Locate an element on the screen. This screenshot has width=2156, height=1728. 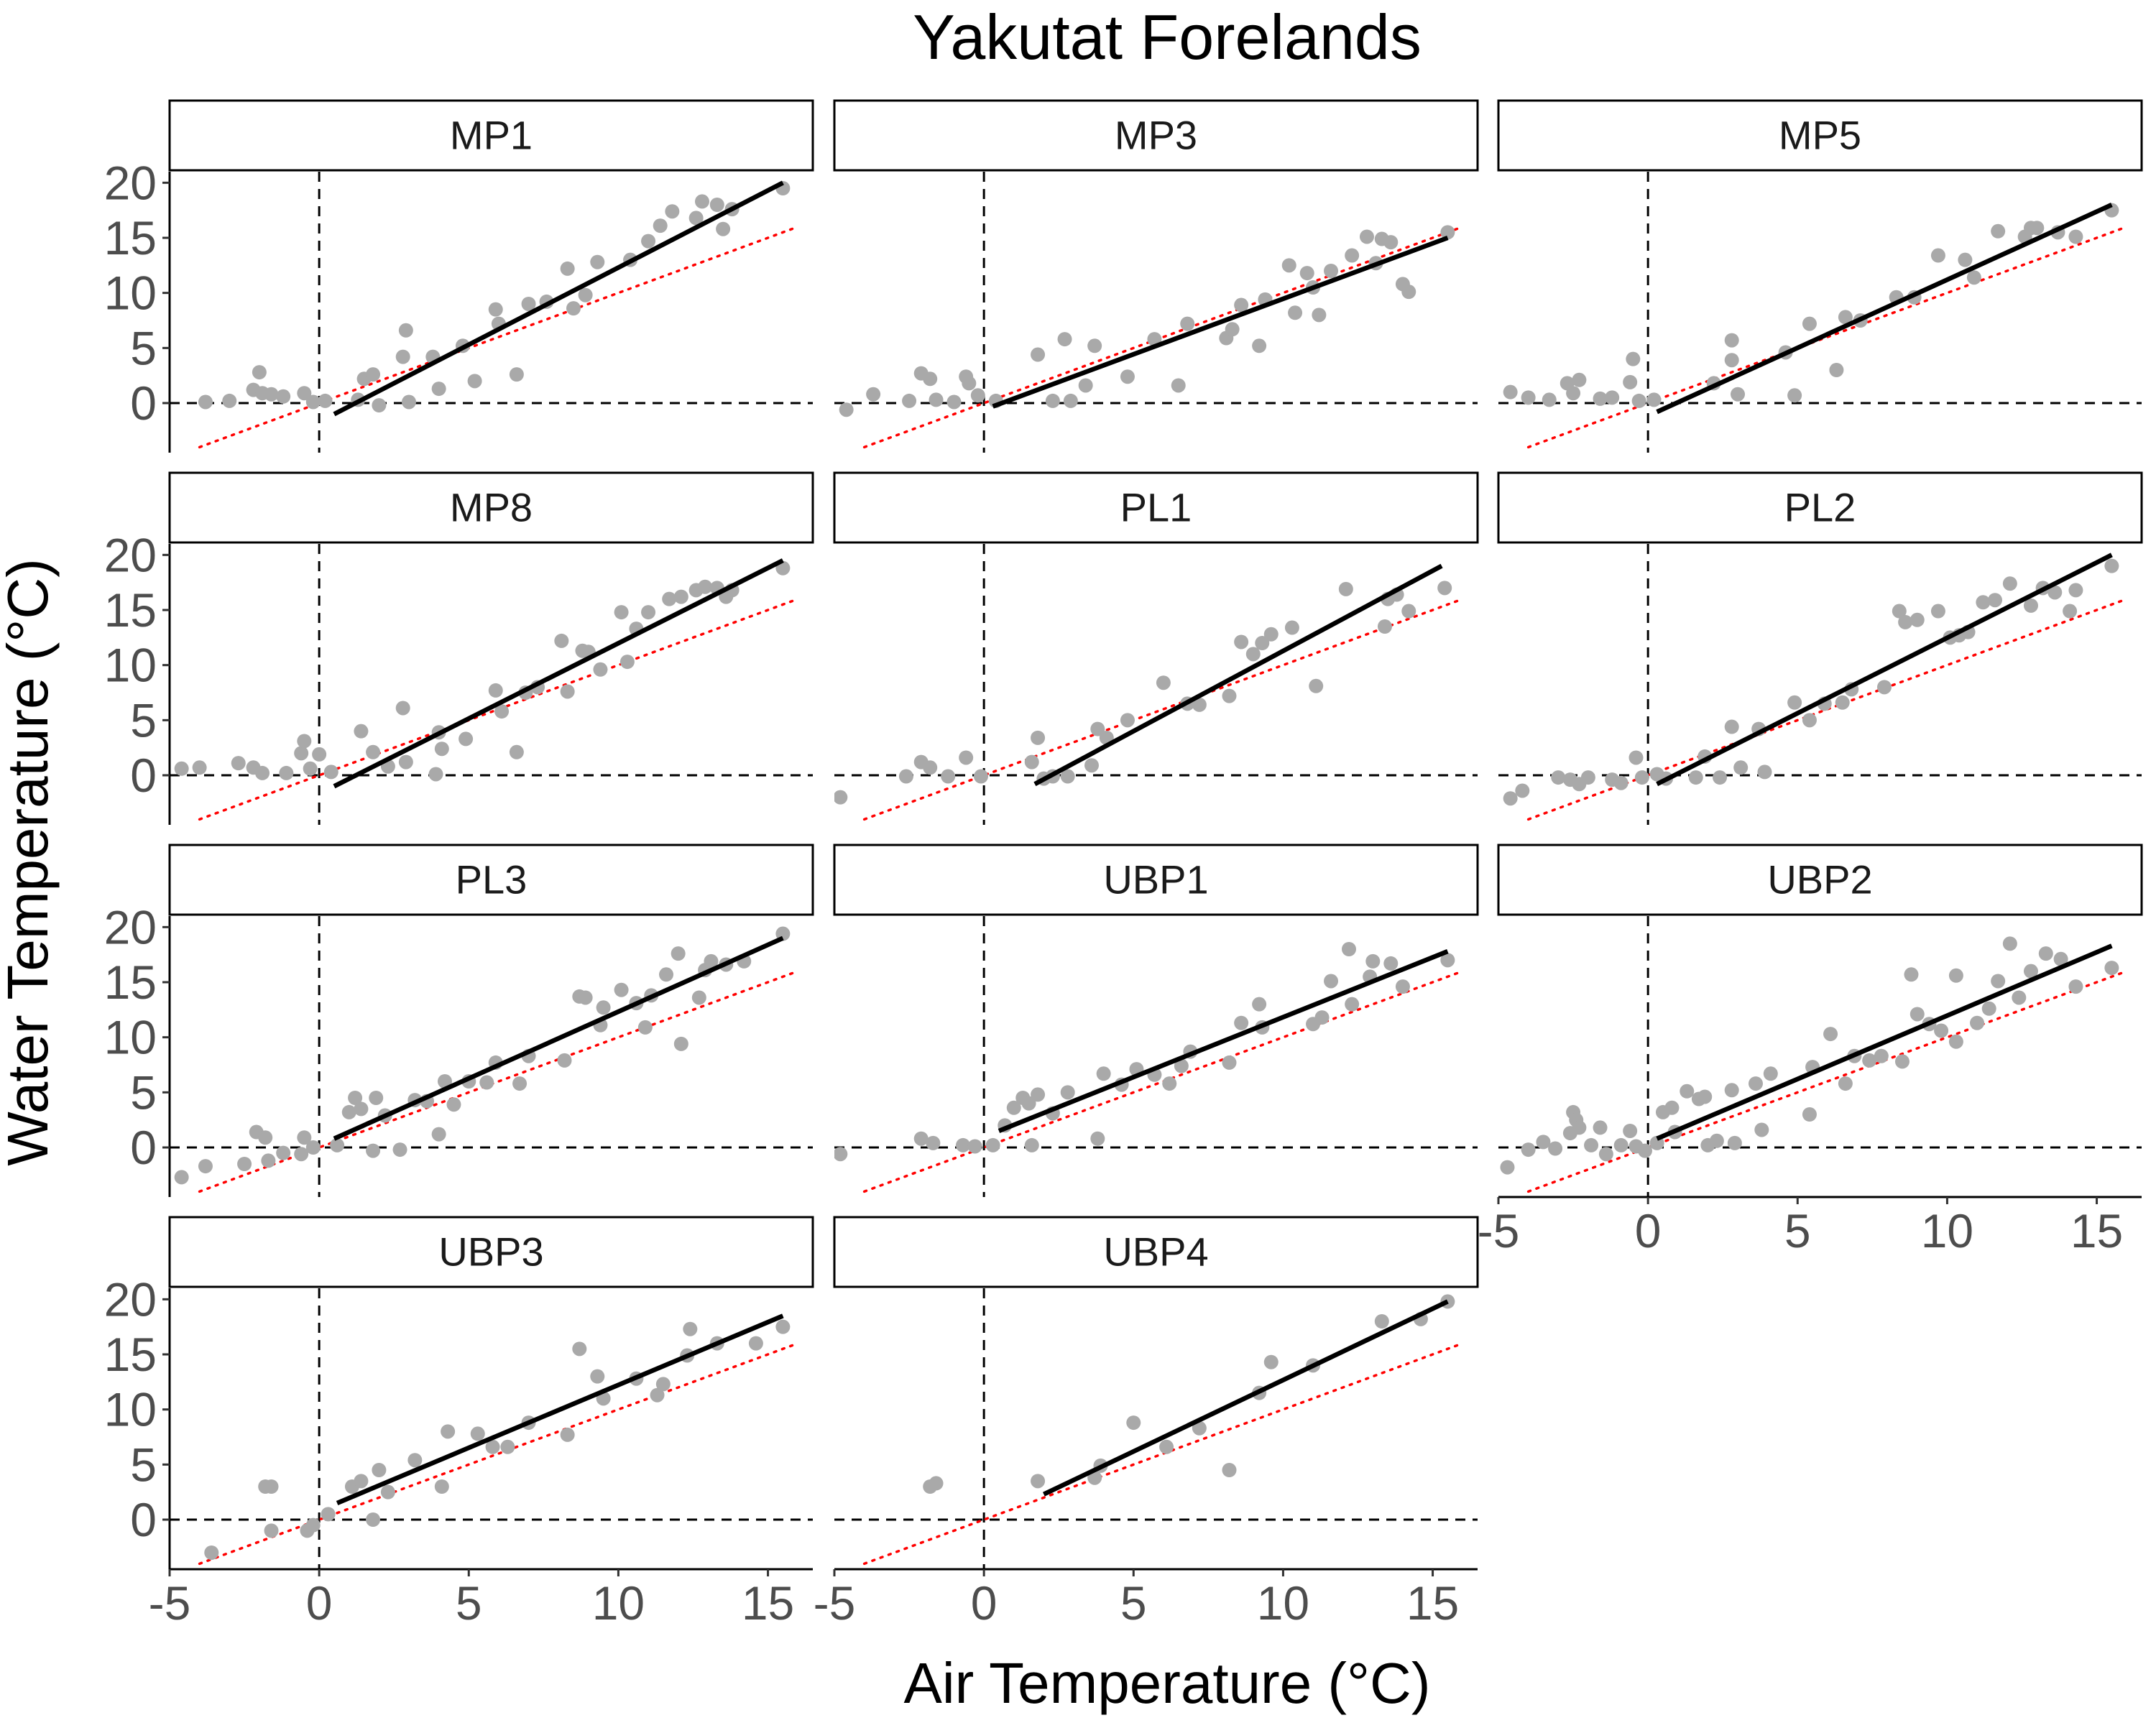
strip-mp1 is located at coordinates (491, 135).